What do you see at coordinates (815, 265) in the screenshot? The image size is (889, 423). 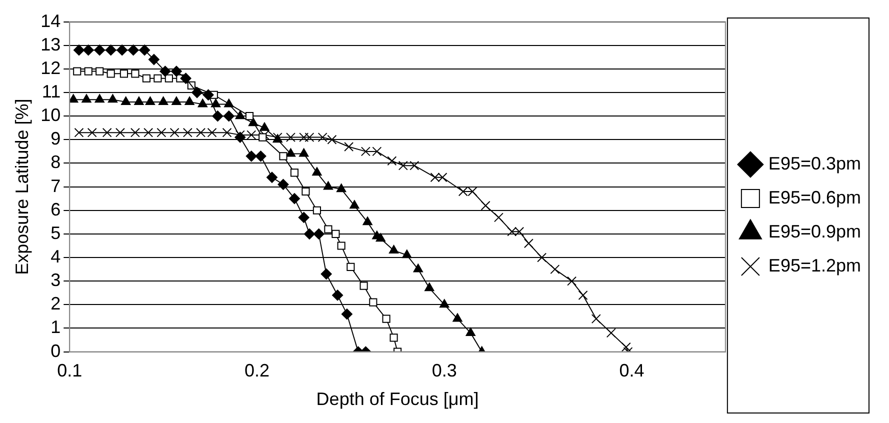 I see `legend-label: E95=1.2pm` at bounding box center [815, 265].